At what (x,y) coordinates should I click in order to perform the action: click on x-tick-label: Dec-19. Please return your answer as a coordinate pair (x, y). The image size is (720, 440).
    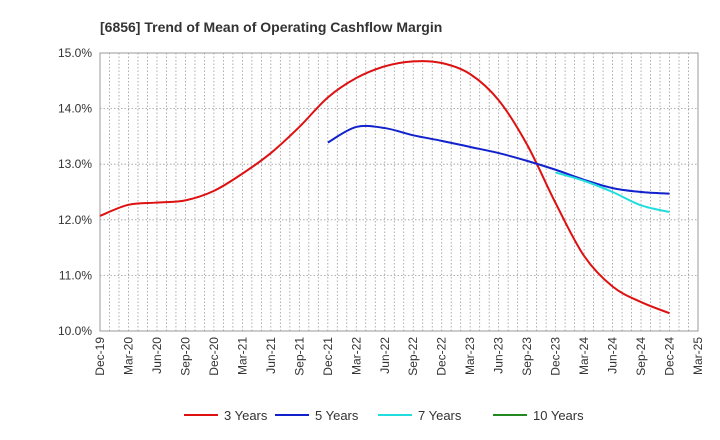
    Looking at the image, I should click on (100, 356).